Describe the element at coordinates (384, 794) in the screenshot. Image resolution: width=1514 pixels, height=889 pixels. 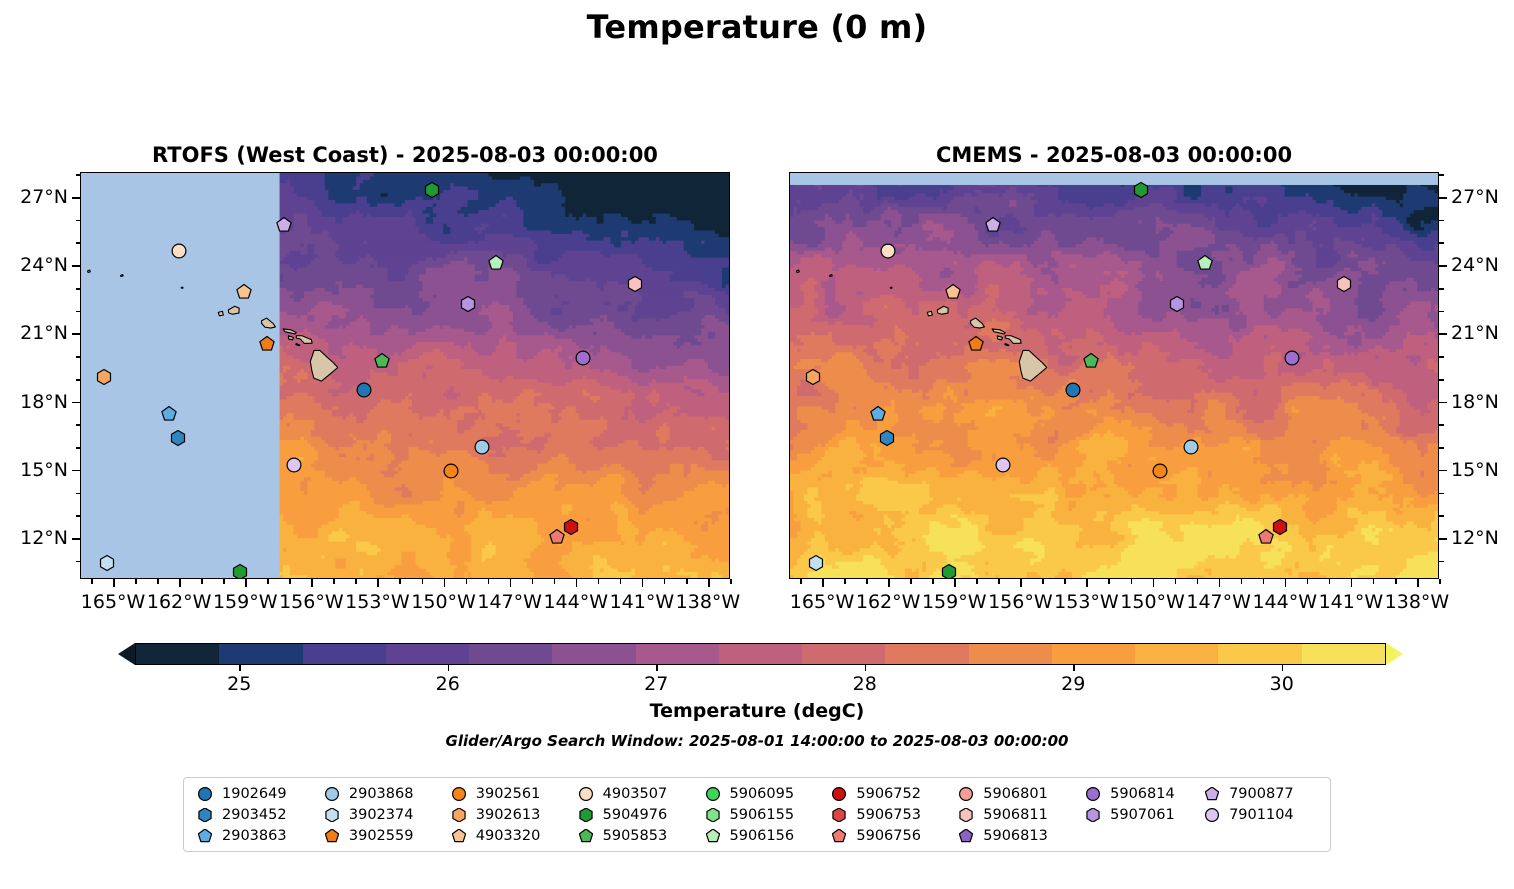
I see `legend-entry-2903868: 2903868` at that location.